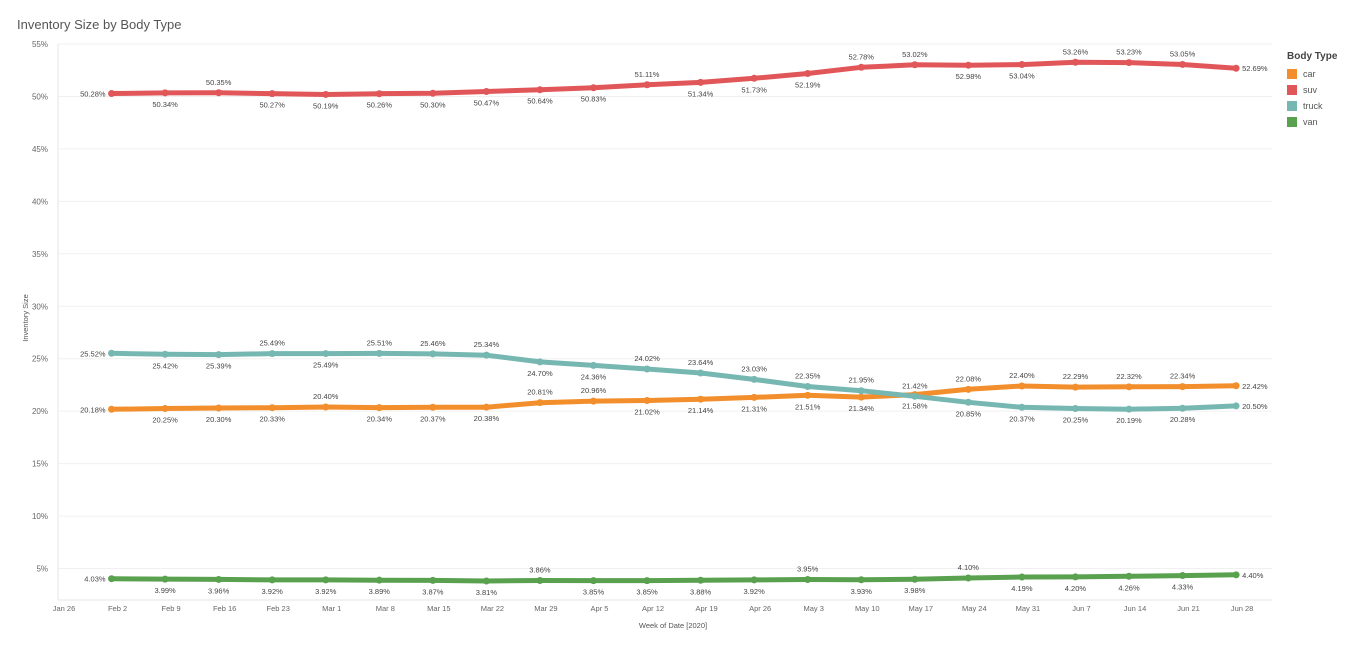  What do you see at coordinates (1183, 587) in the screenshot?
I see `data-label-van: 4.33%` at bounding box center [1183, 587].